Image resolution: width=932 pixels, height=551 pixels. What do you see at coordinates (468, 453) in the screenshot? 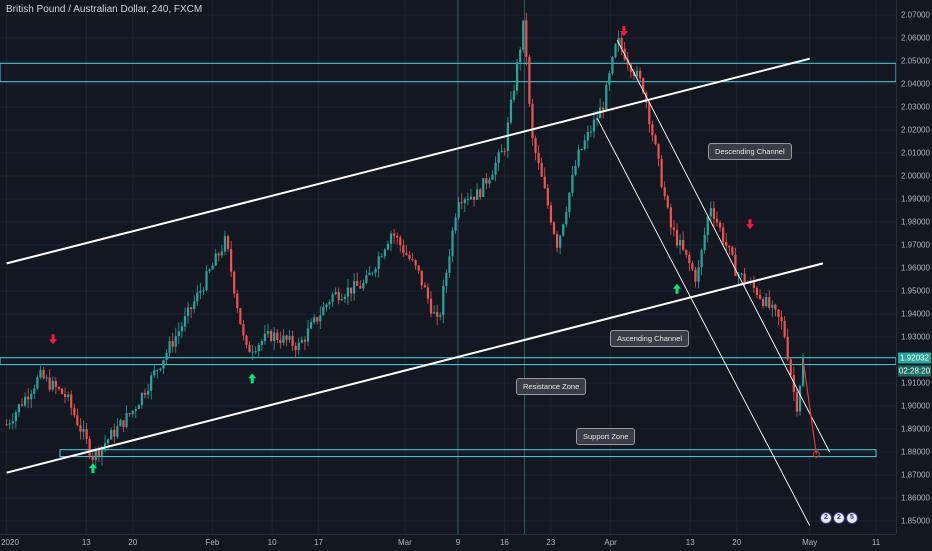
I see `support-zone` at bounding box center [468, 453].